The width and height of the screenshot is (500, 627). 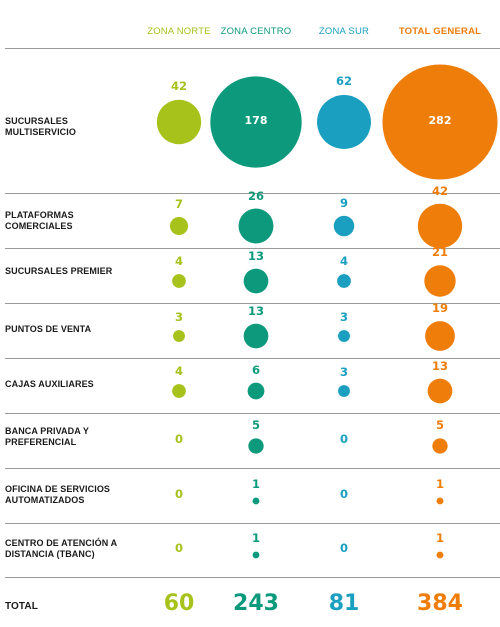 I want to click on total-value: 81, so click(x=344, y=603).